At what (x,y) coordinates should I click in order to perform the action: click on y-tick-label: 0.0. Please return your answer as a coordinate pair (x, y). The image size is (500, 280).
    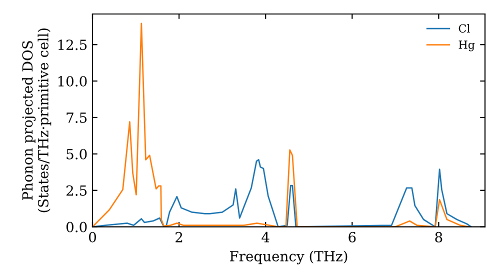
    Looking at the image, I should click on (76, 227).